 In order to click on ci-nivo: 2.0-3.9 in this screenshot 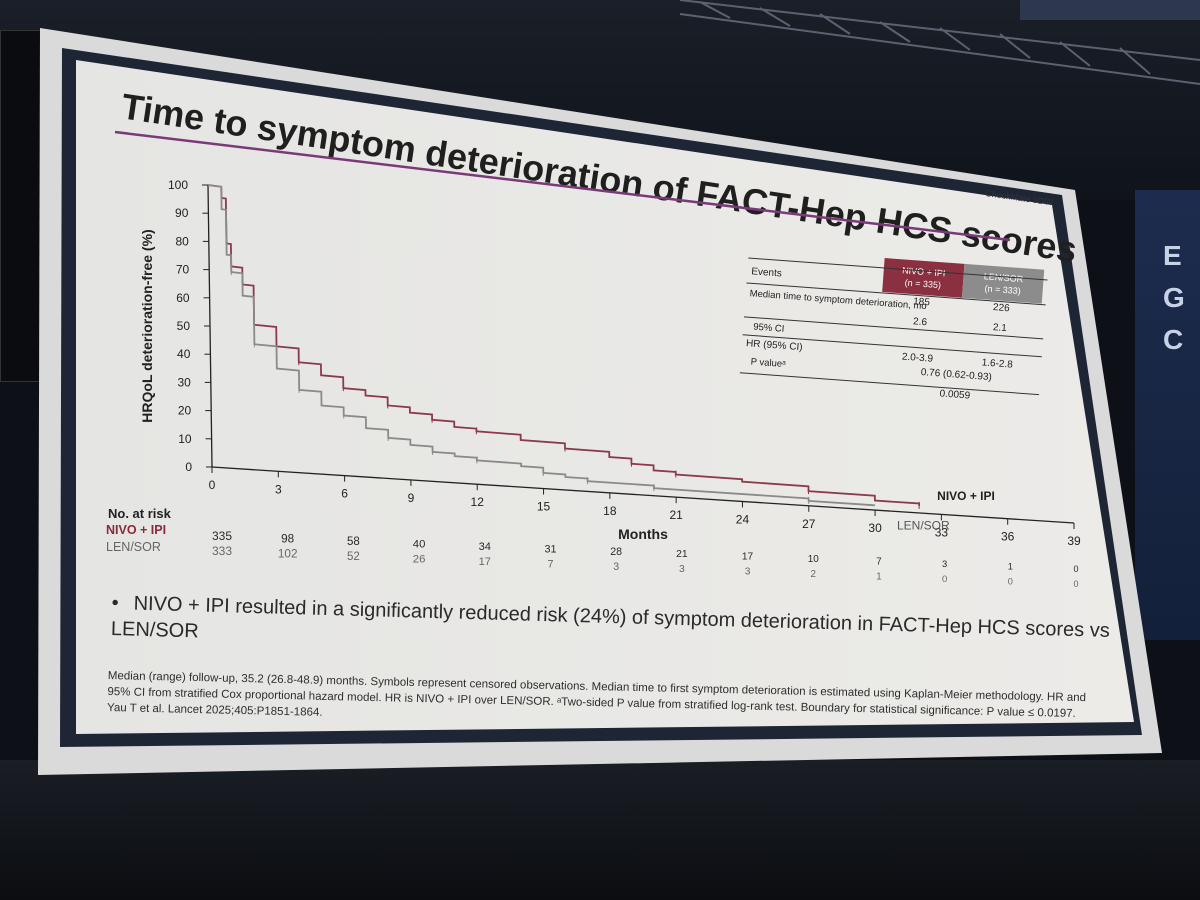, I will do `click(917, 358)`.